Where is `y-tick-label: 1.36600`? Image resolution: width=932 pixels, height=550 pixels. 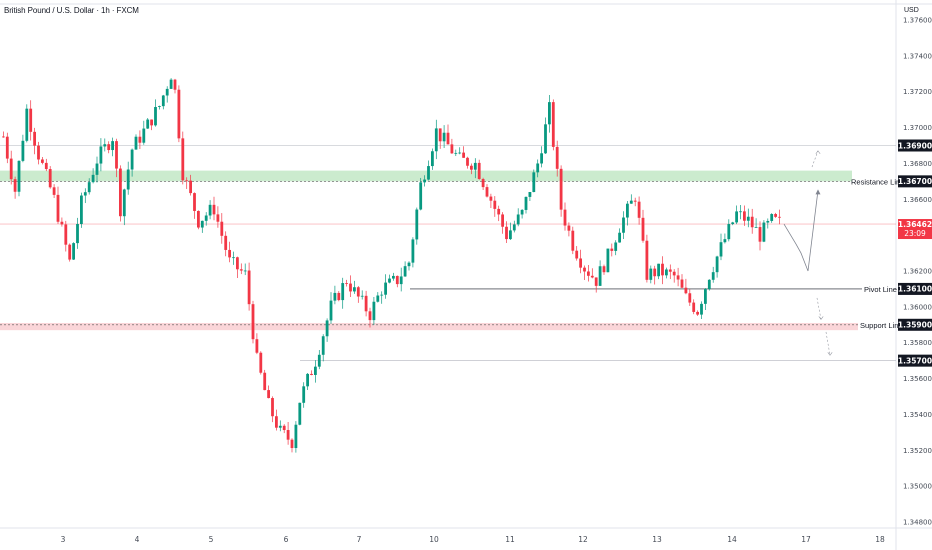
y-tick-label: 1.36600 is located at coordinates (917, 200).